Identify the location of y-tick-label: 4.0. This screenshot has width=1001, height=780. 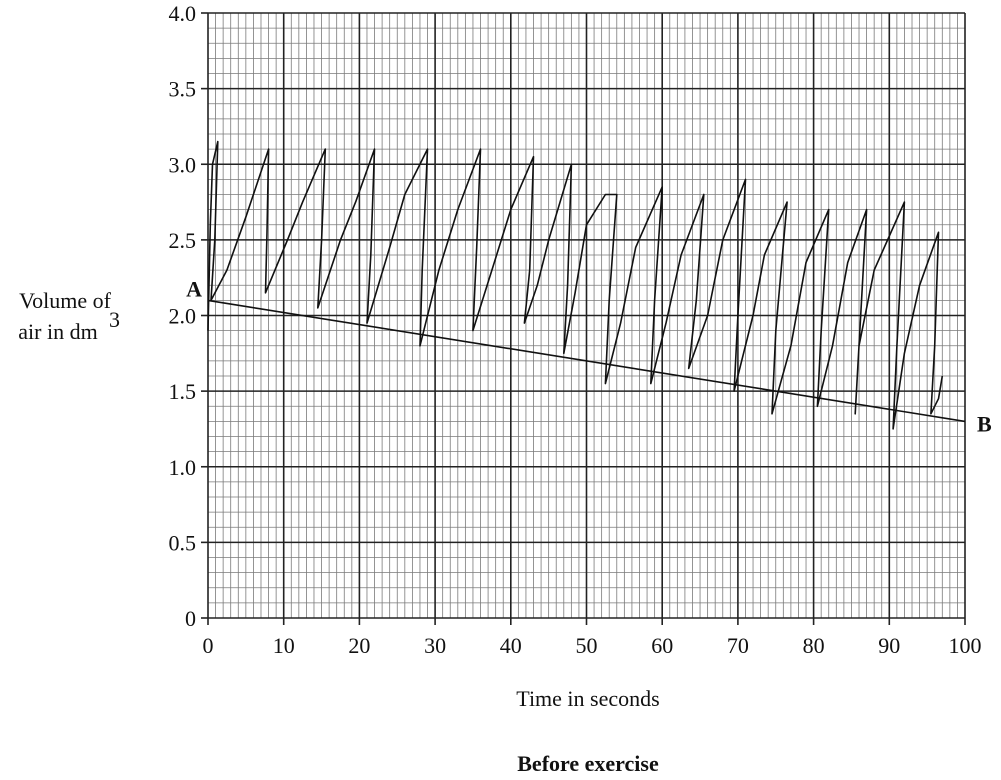
(183, 13).